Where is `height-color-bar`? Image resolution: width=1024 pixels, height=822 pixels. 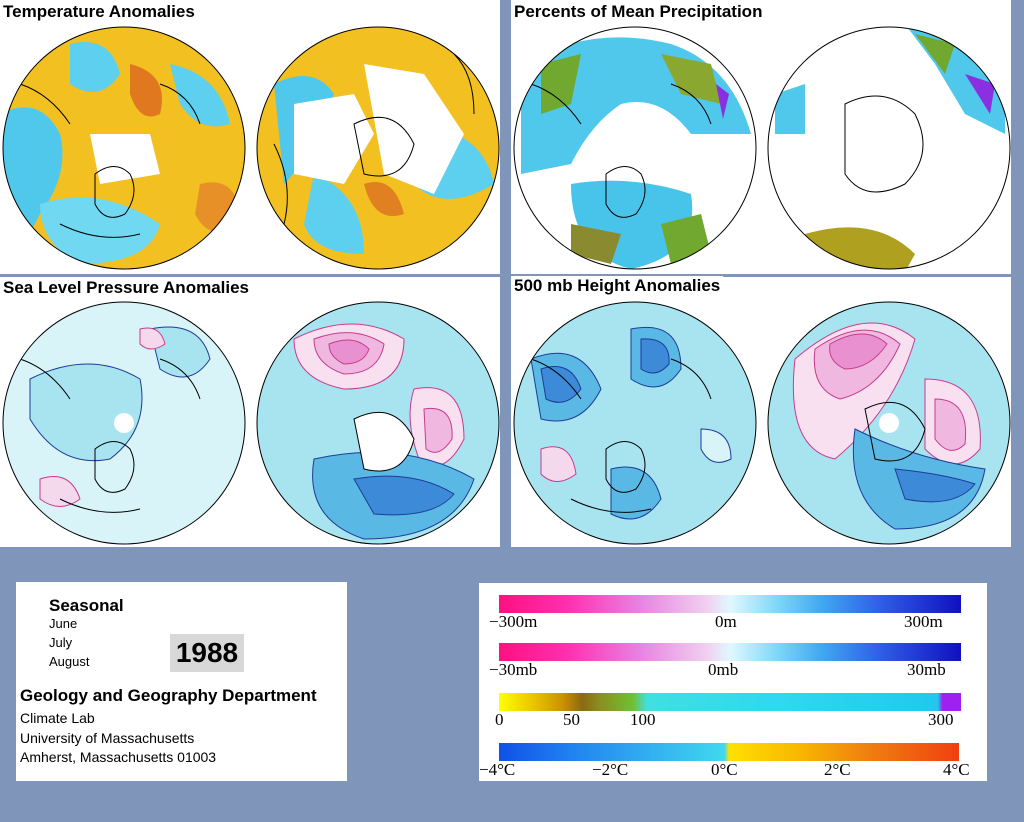 height-color-bar is located at coordinates (730, 604).